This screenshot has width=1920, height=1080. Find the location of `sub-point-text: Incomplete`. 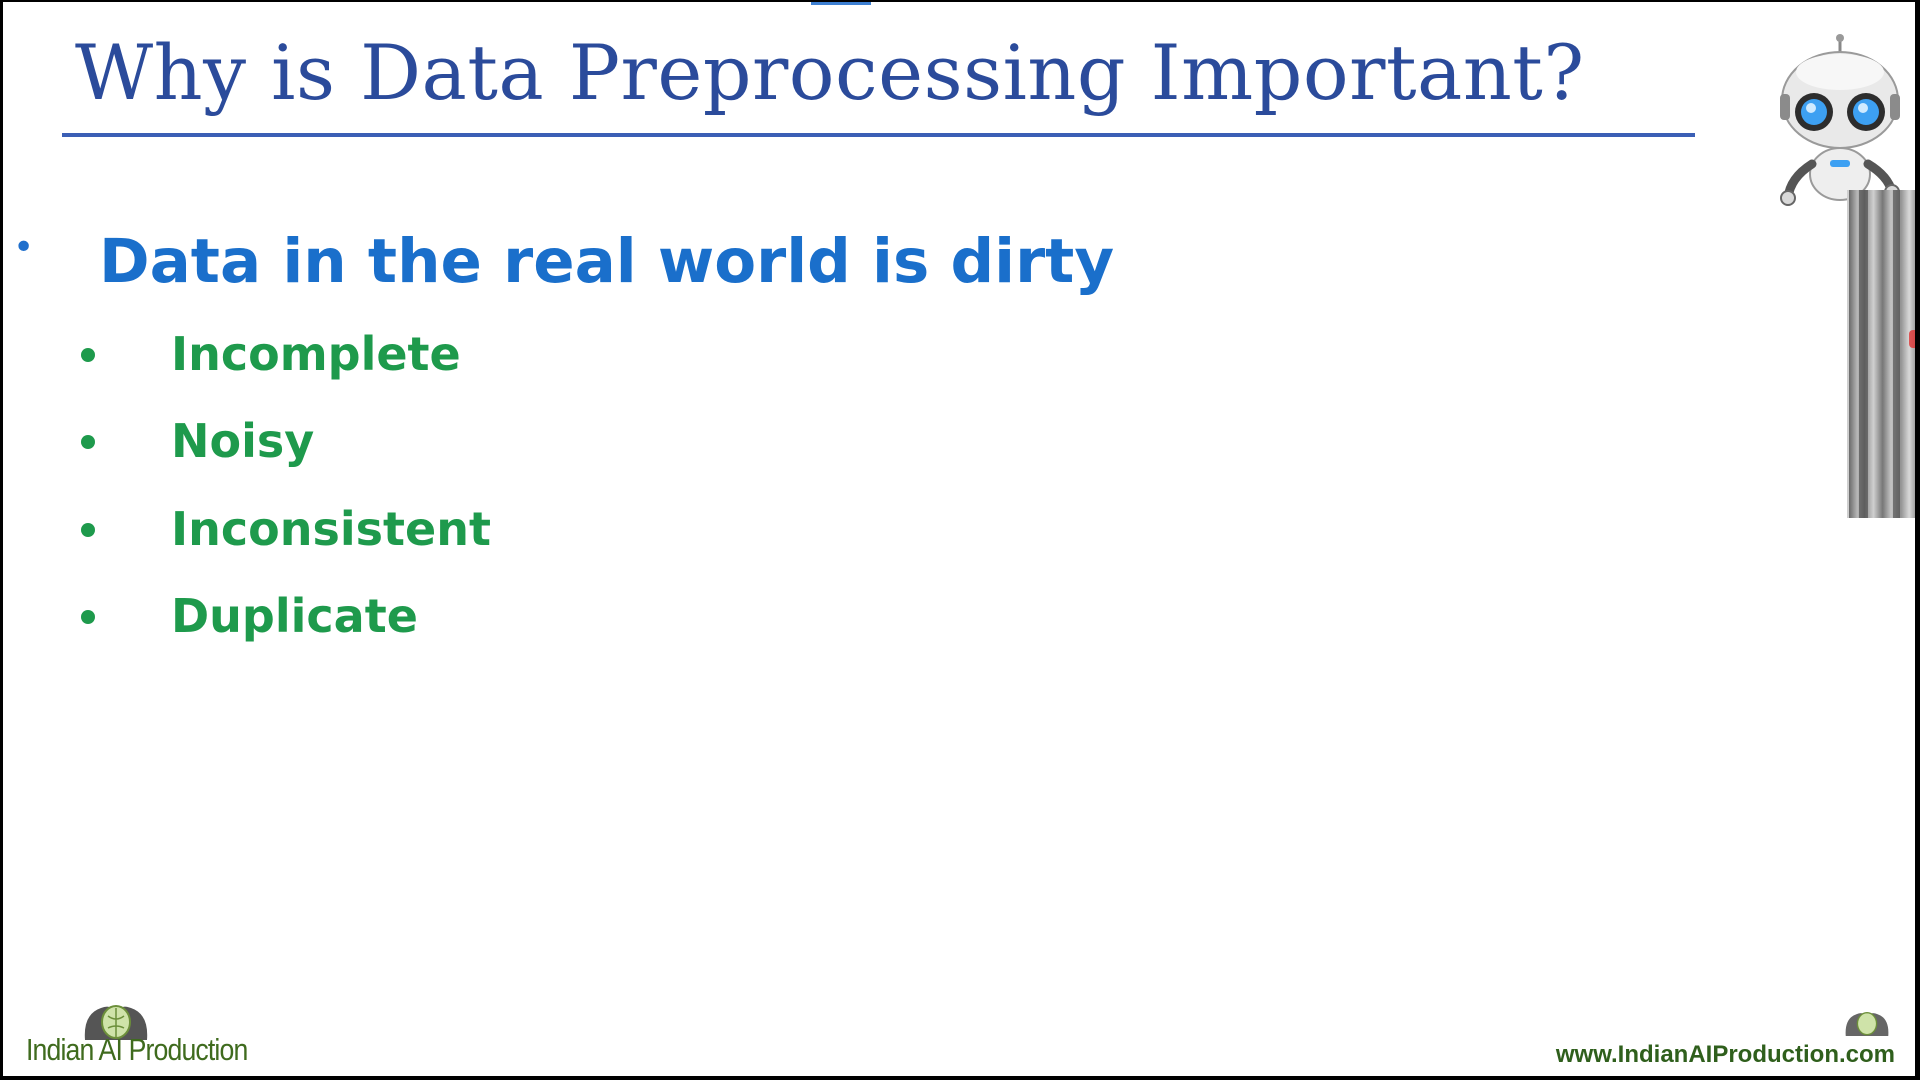

sub-point-text: Incomplete is located at coordinates (316, 354).